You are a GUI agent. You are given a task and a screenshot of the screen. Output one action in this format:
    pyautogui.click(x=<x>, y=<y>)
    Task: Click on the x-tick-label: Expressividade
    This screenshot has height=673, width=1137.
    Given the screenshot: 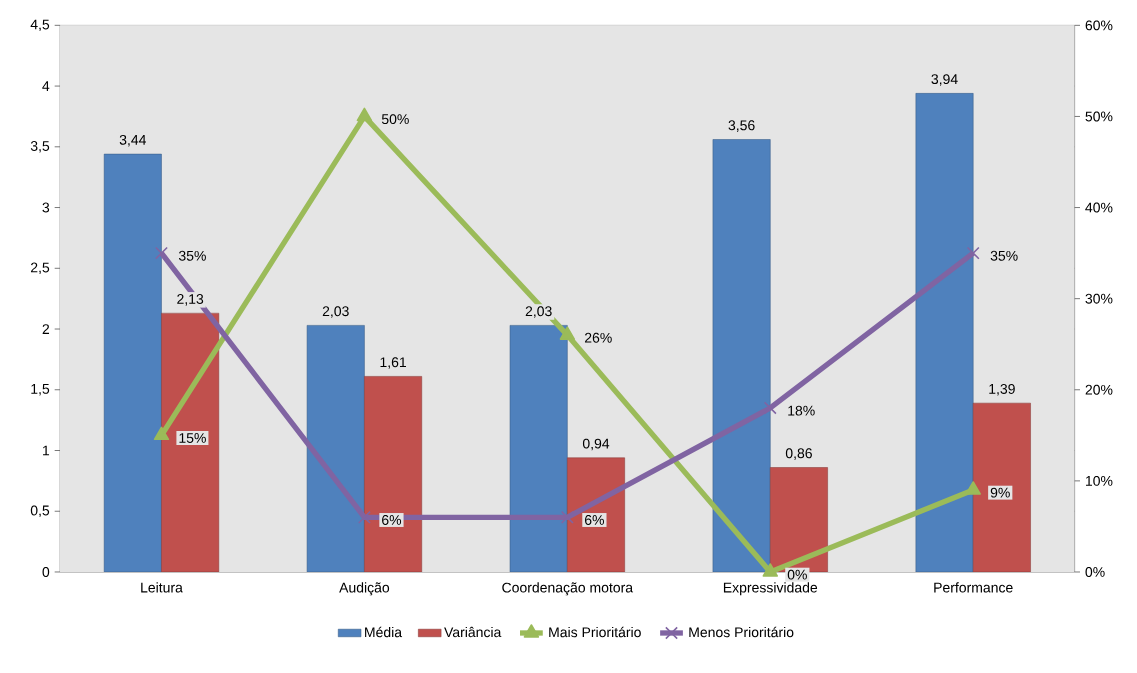 What is the action you would take?
    pyautogui.click(x=770, y=589)
    